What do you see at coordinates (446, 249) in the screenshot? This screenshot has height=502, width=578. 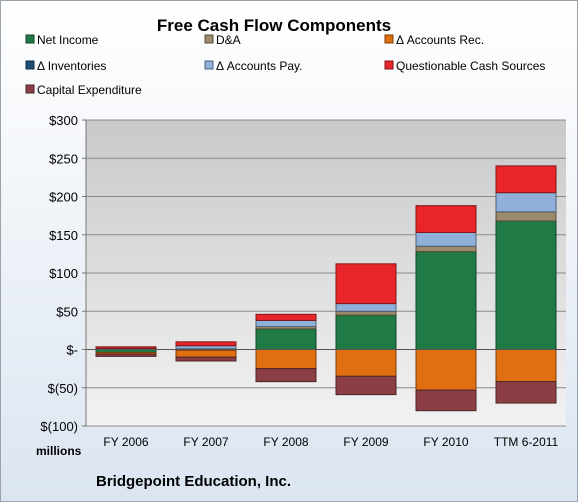 I see `bar-d-a-fy-2010` at bounding box center [446, 249].